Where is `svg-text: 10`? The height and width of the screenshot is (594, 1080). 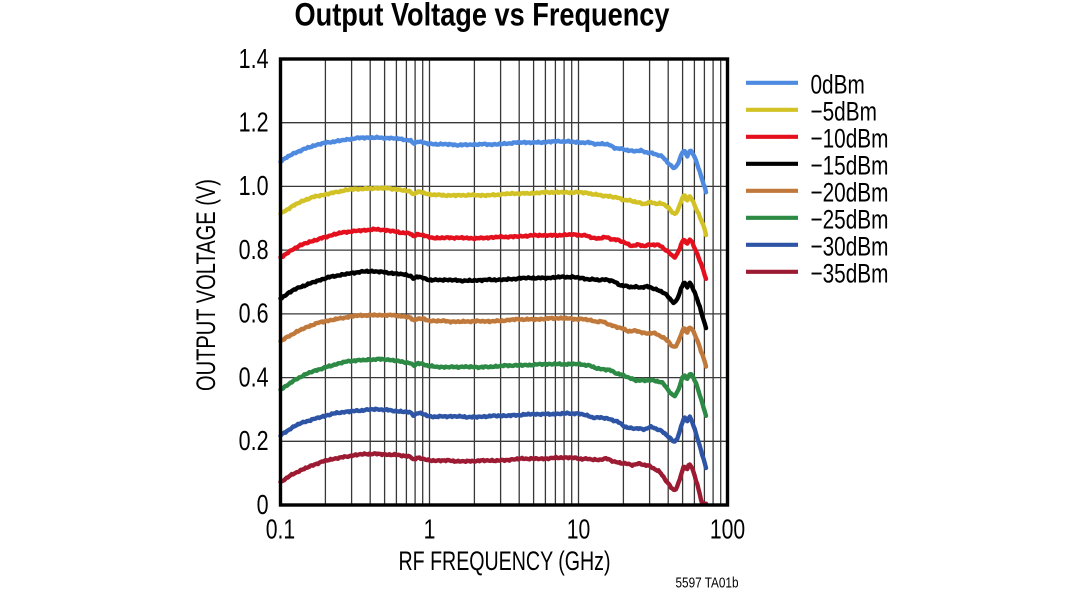
svg-text: 10 is located at coordinates (579, 530).